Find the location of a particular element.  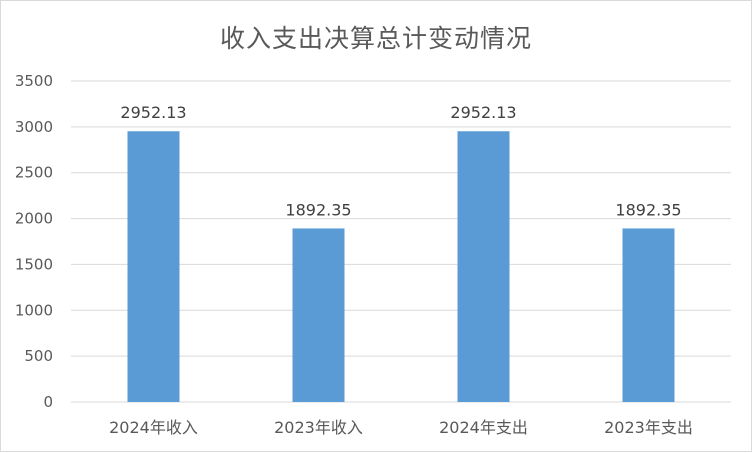

x-category-label: 2024年支出 is located at coordinates (483, 427).